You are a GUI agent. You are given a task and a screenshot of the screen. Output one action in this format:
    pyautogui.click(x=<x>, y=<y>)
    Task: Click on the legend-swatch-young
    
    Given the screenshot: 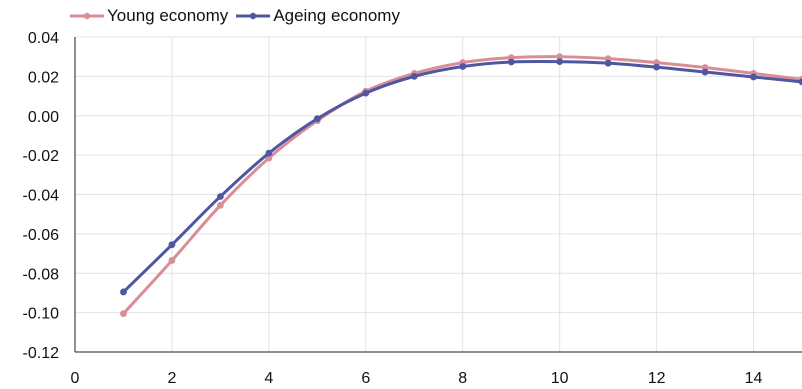 What is the action you would take?
    pyautogui.click(x=87, y=16)
    